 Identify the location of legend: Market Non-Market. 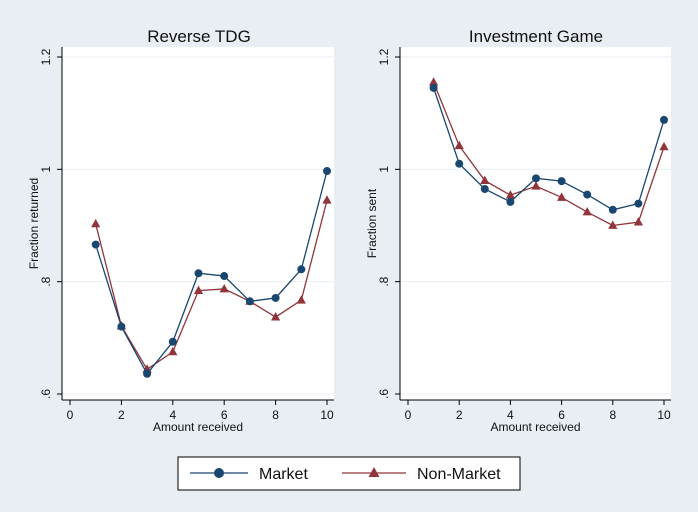
(349, 473).